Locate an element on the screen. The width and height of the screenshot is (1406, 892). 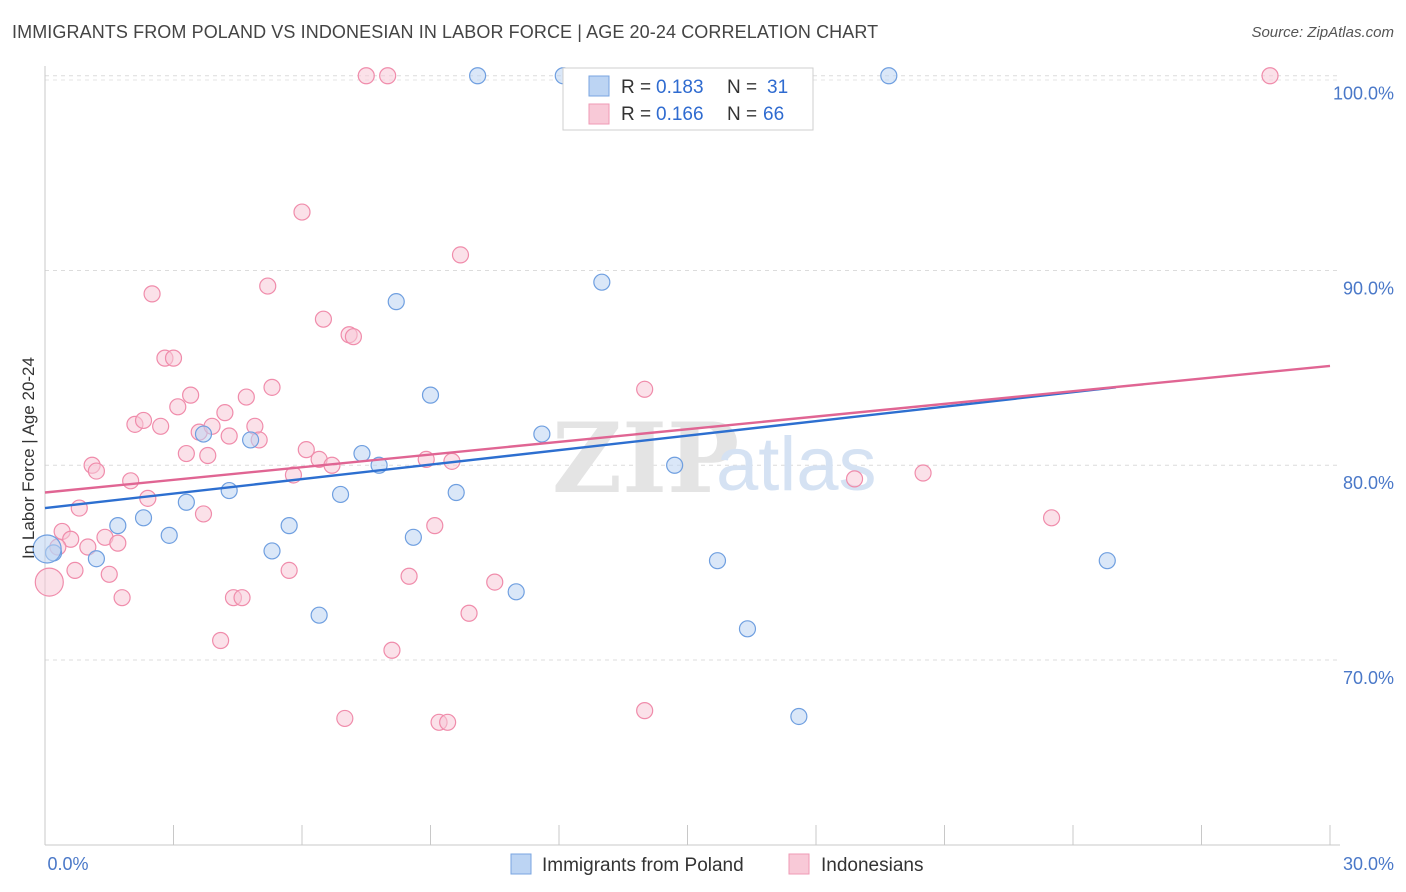
poland-trend-line is located at coordinates (580, 448).